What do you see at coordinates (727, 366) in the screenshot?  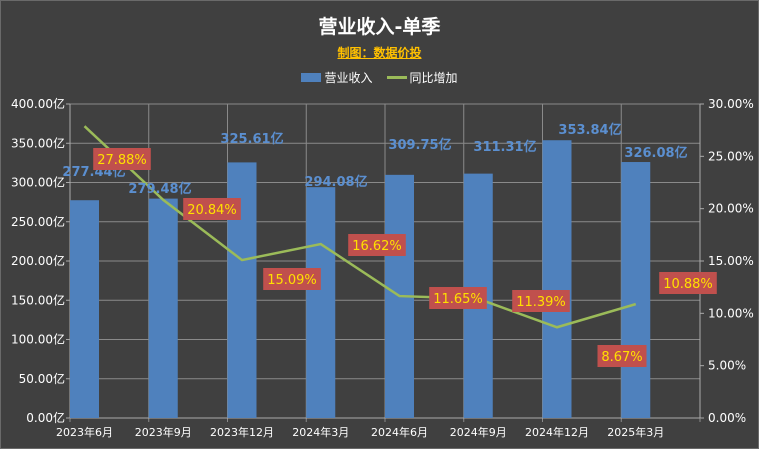 I see `y-right-tick-label: 5.00%` at bounding box center [727, 366].